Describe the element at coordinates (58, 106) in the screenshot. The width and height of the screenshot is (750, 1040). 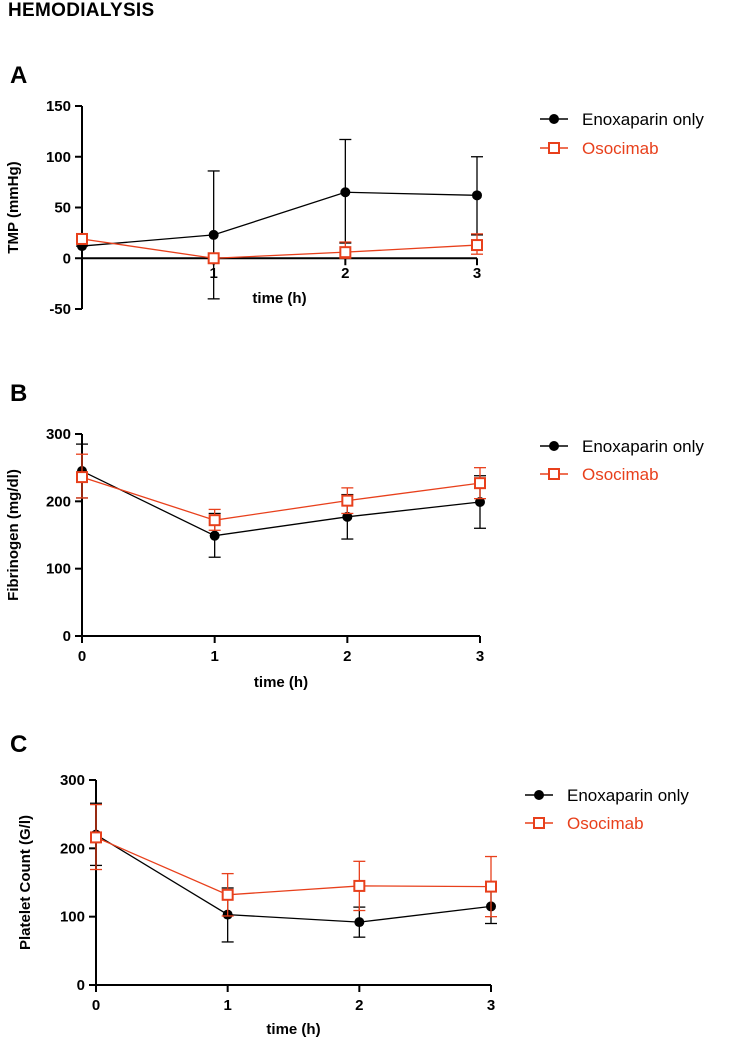
I see `y-tick-label: 150` at that location.